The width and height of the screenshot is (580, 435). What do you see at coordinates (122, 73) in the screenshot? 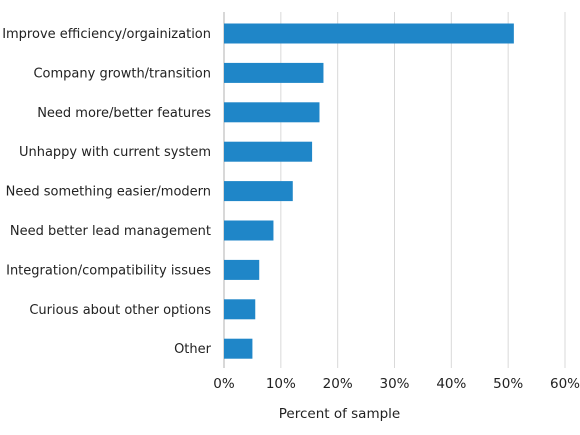
I see `category-label: Company growth/transition` at bounding box center [122, 73].